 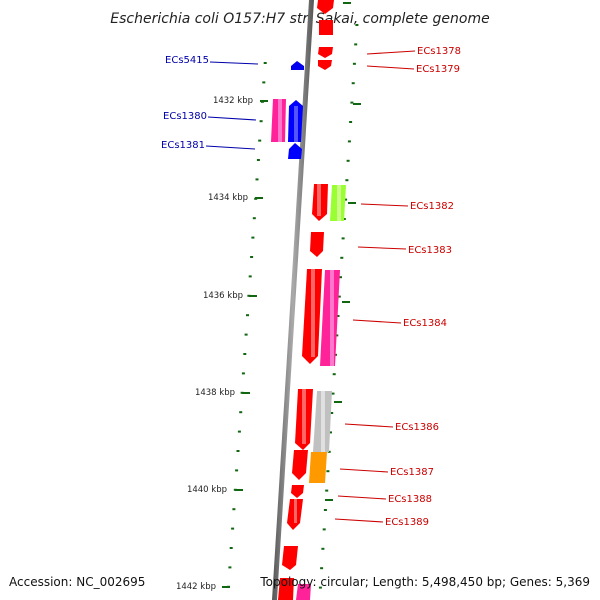 What do you see at coordinates (233, 101) in the screenshot?
I see `kbp-label: 1432 kbp` at bounding box center [233, 101].